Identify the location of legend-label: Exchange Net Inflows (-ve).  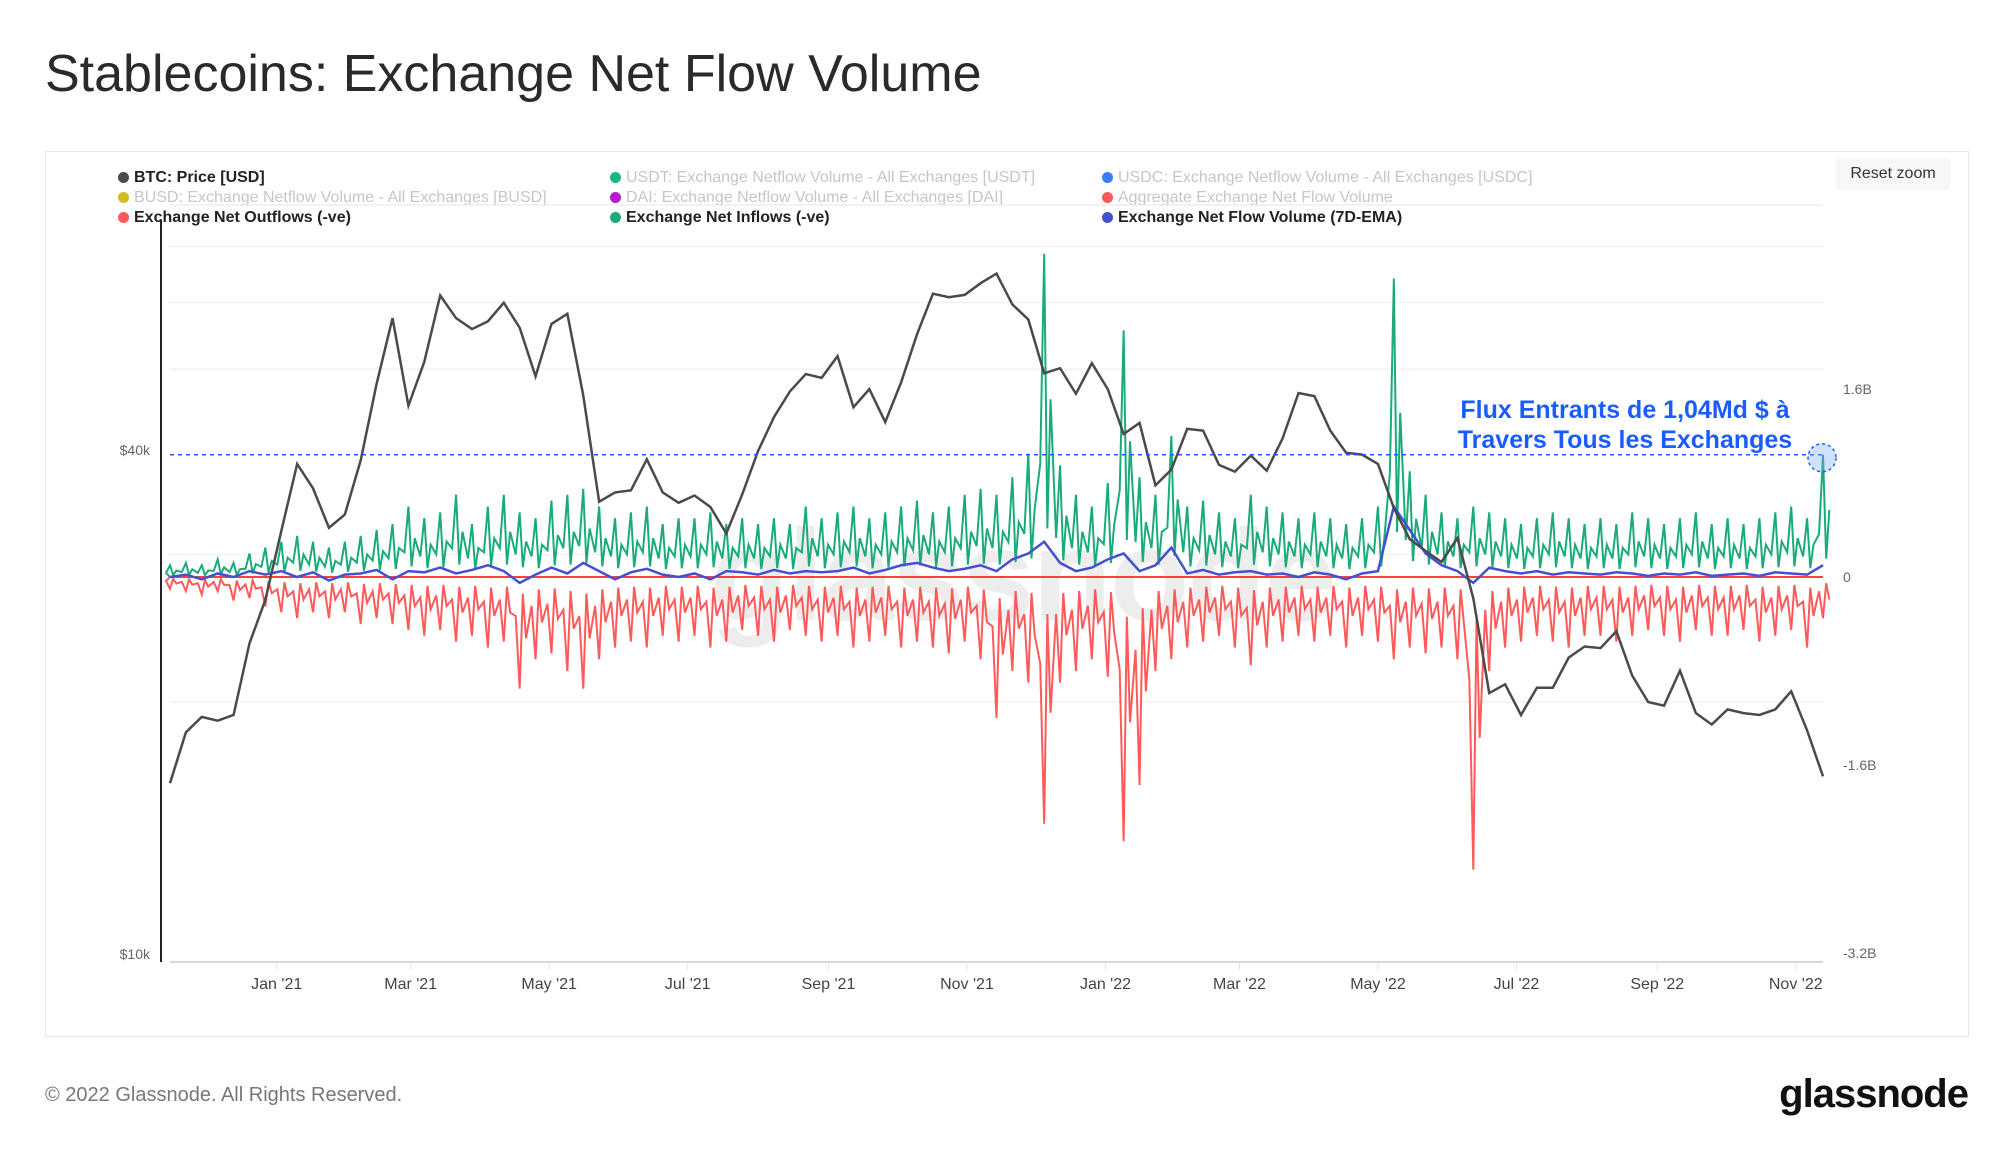
(728, 217).